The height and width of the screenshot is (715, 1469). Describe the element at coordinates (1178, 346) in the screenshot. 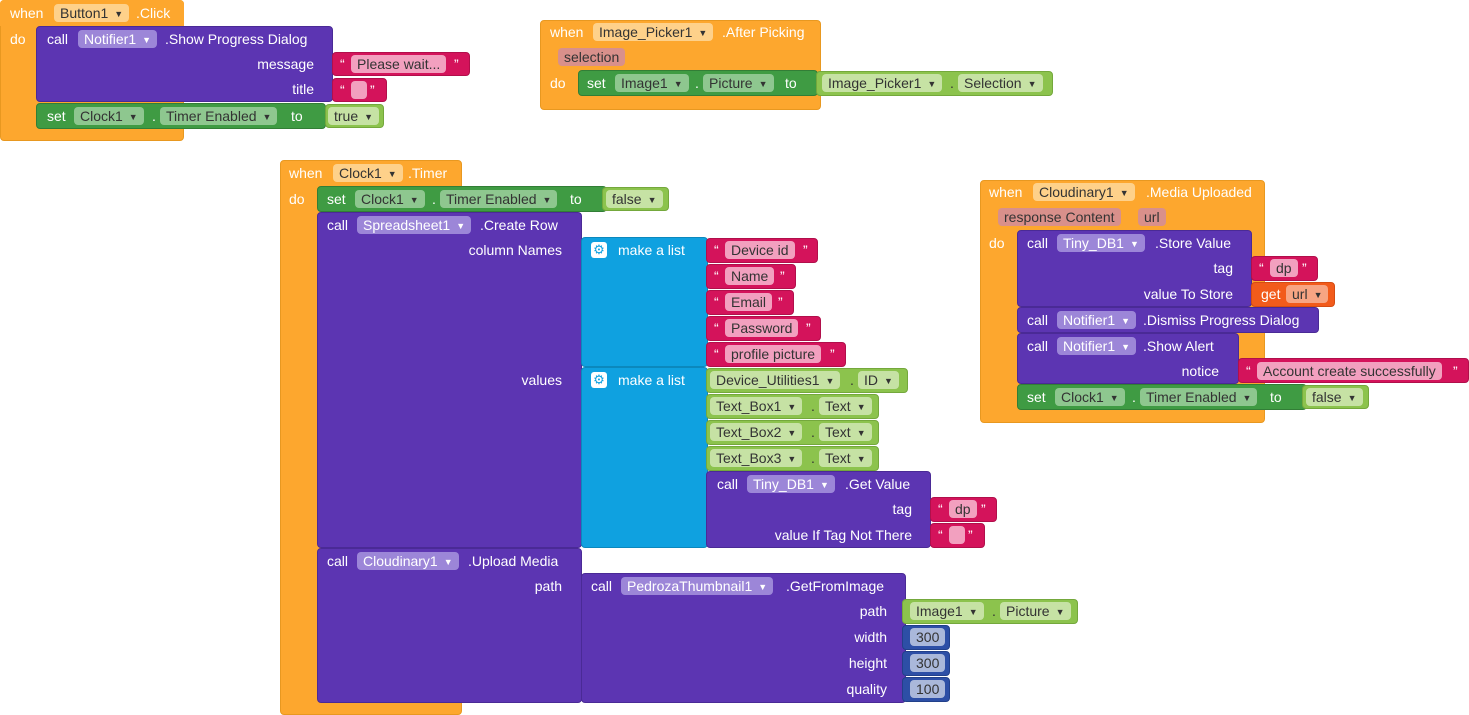

I see `method-label: .Show Alert` at that location.